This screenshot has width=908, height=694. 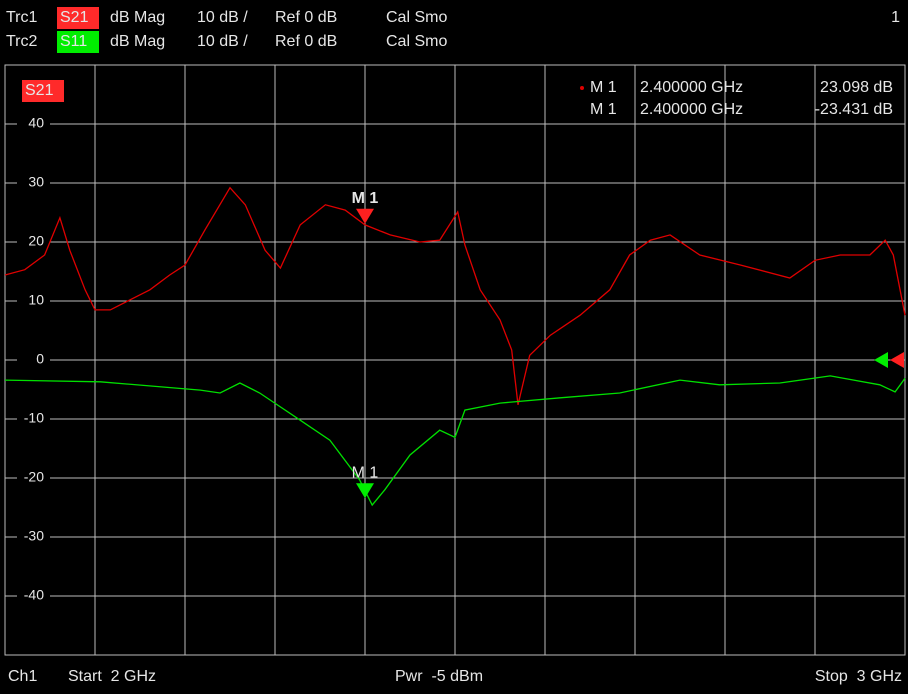 I want to click on y-tick-label: -40, so click(x=34, y=595).